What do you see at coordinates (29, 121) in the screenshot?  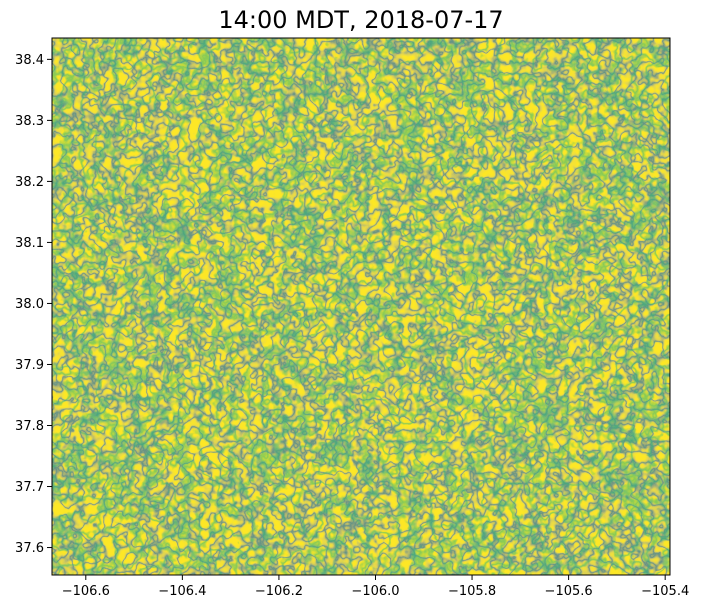 I see `y-tick-label: 38.3` at bounding box center [29, 121].